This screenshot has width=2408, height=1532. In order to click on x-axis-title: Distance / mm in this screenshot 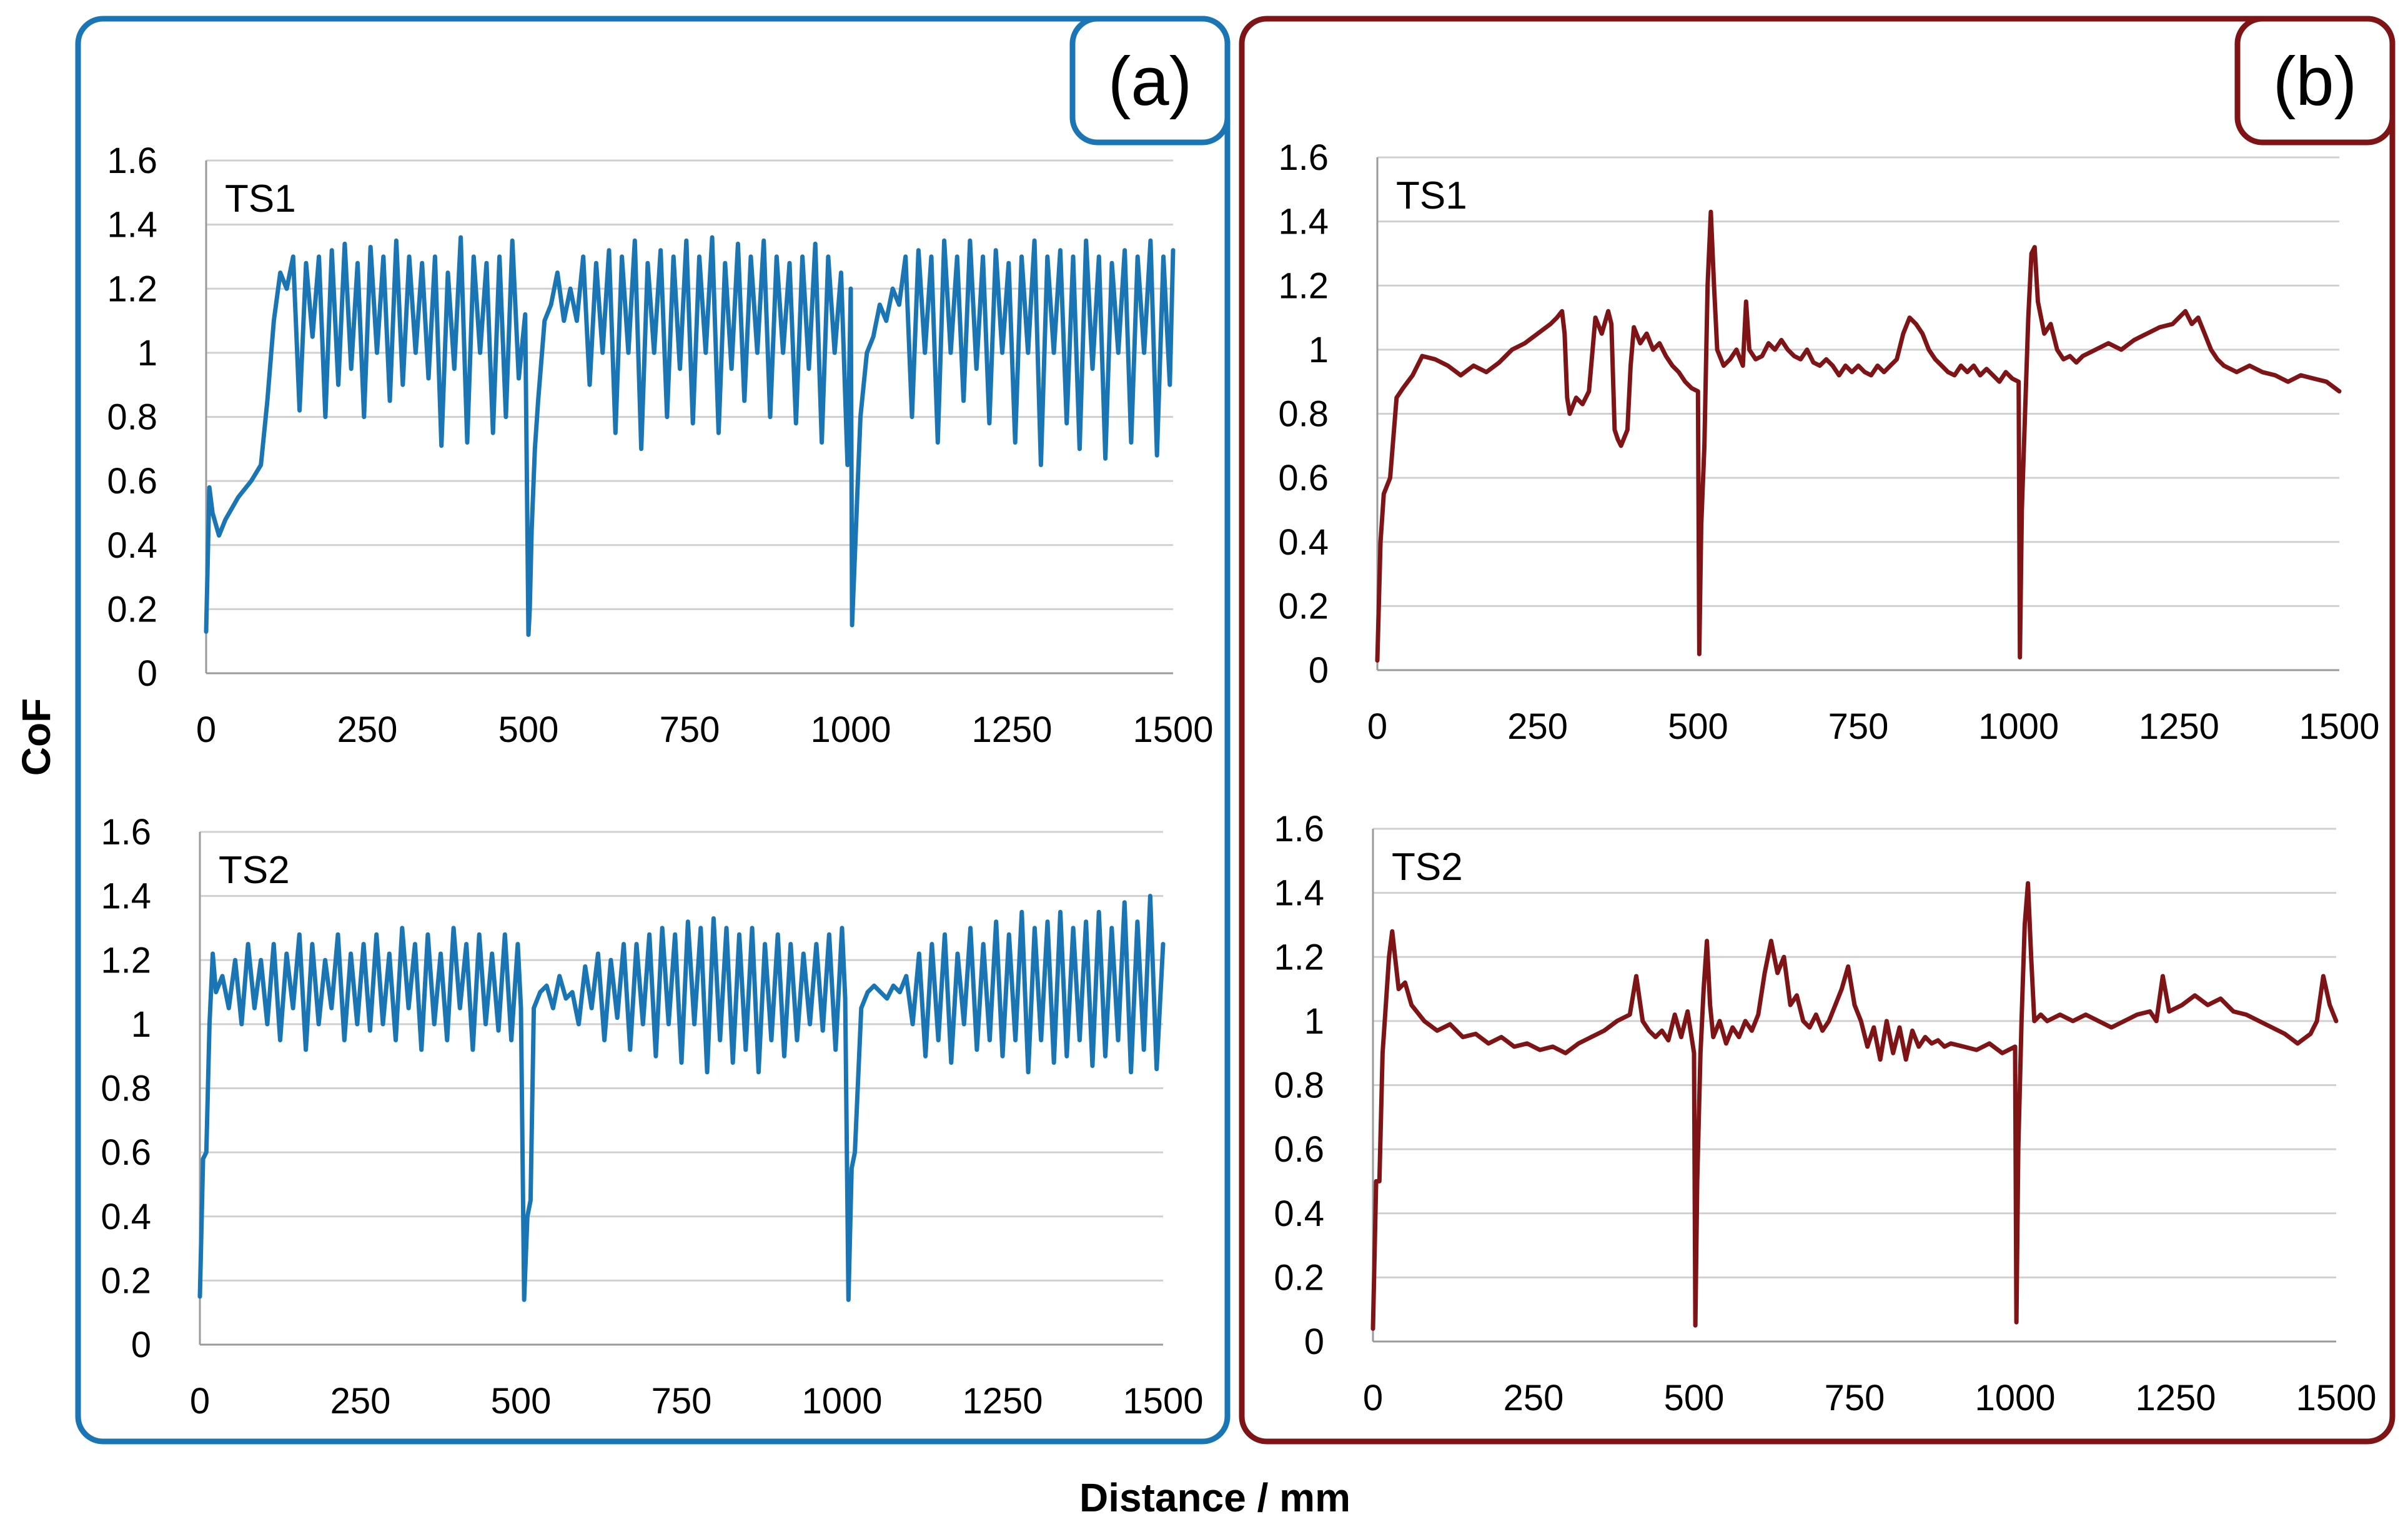, I will do `click(1214, 1497)`.